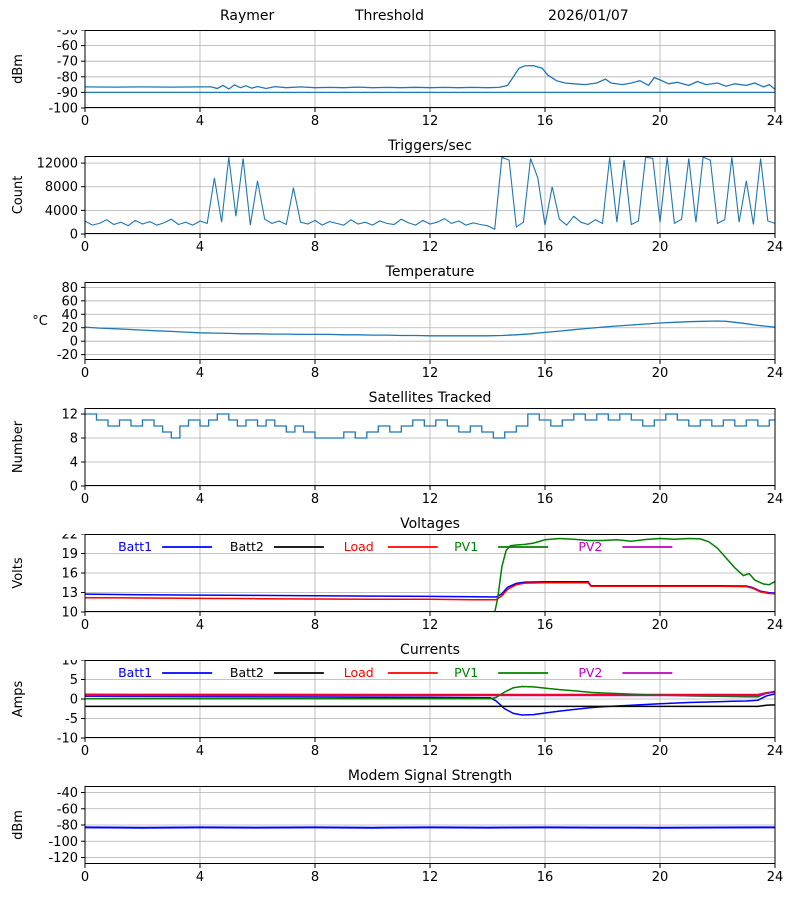  What do you see at coordinates (389, 16) in the screenshot?
I see `threshold-chart-title: Threshold` at bounding box center [389, 16].